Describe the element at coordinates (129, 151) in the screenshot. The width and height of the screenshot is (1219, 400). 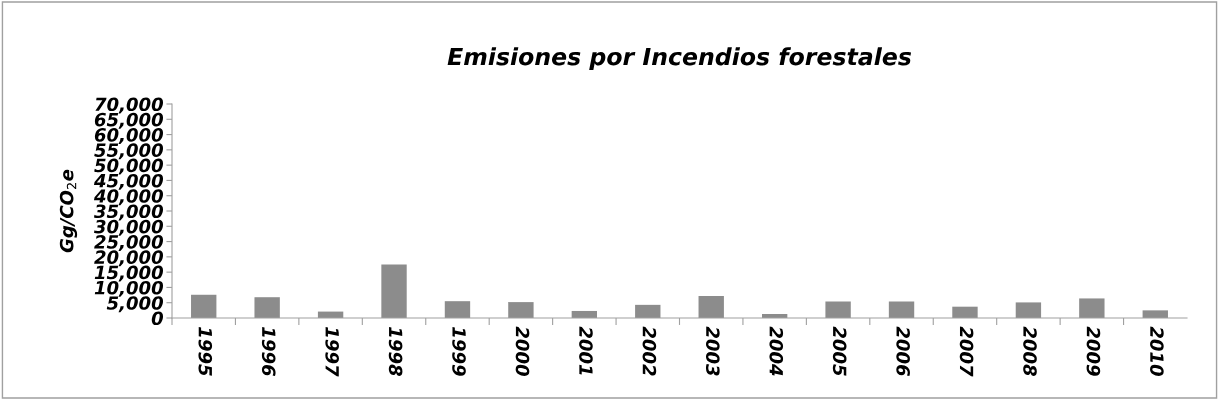
I see `y-tick-label: 55,000` at that location.